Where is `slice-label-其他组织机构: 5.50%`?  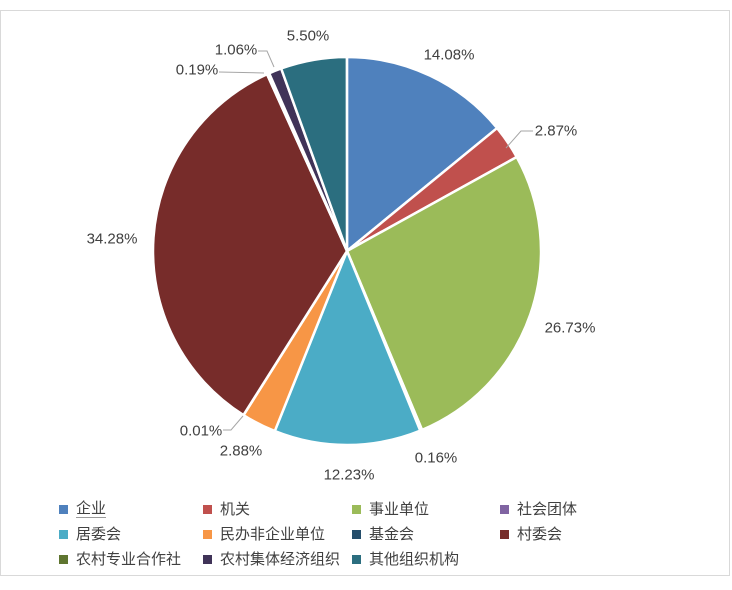
slice-label-其他组织机构: 5.50% is located at coordinates (308, 36).